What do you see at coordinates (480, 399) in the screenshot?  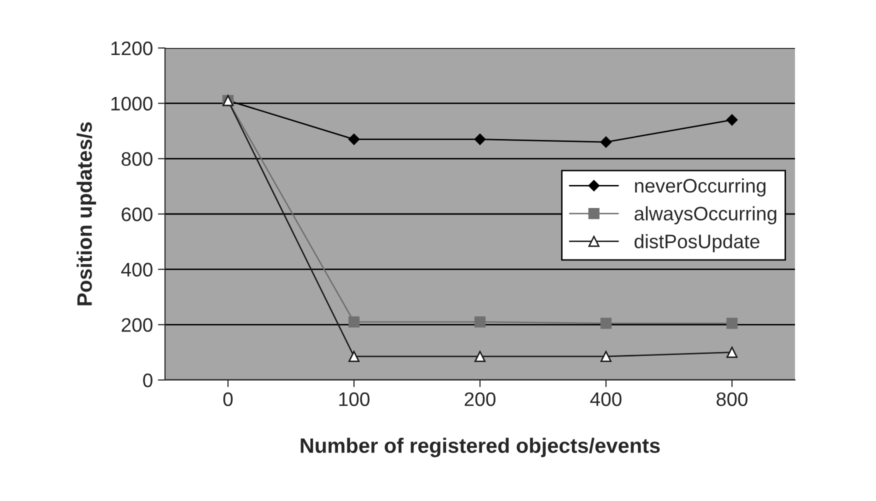 I see `x-tick-label: 200` at bounding box center [480, 399].